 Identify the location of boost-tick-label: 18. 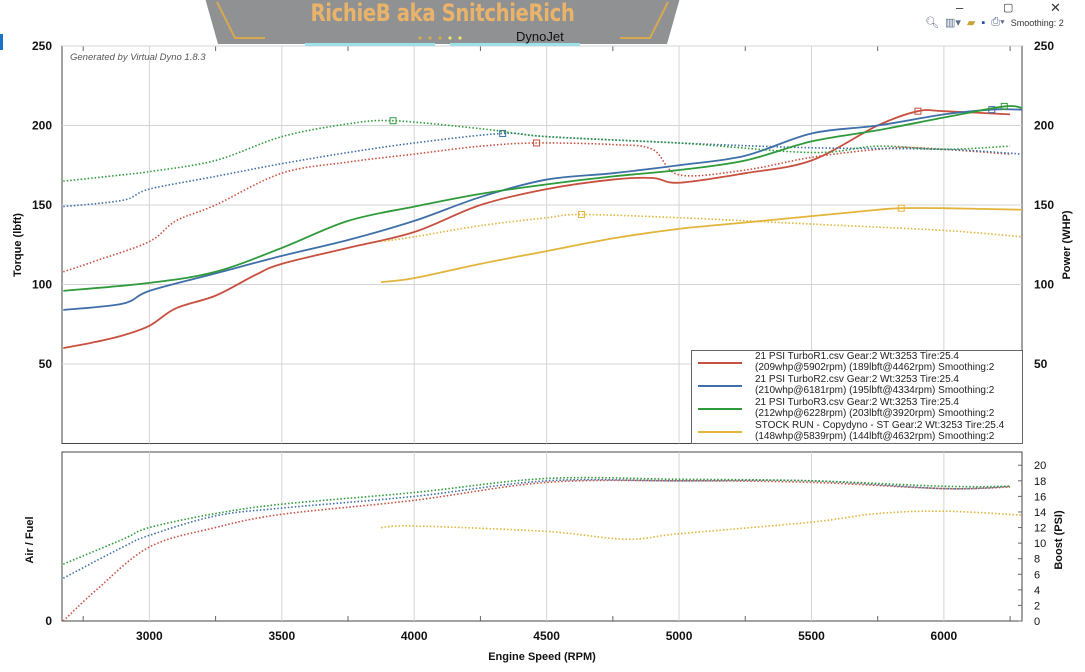
(1040, 482).